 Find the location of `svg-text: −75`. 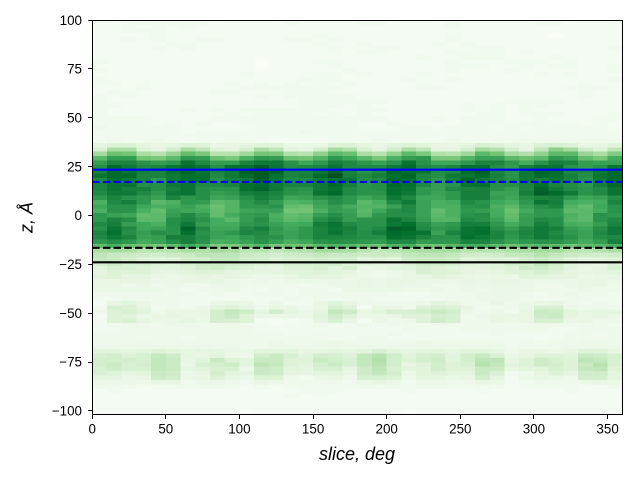

svg-text: −75 is located at coordinates (70, 362).